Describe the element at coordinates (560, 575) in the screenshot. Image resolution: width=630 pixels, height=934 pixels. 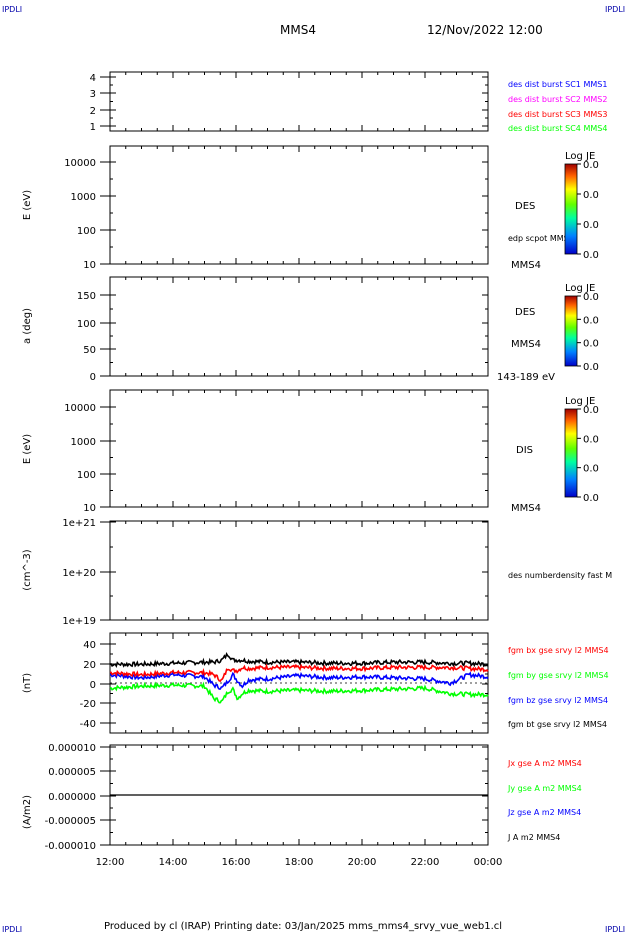
I see `legend-entry: des numberdensity fast M` at that location.